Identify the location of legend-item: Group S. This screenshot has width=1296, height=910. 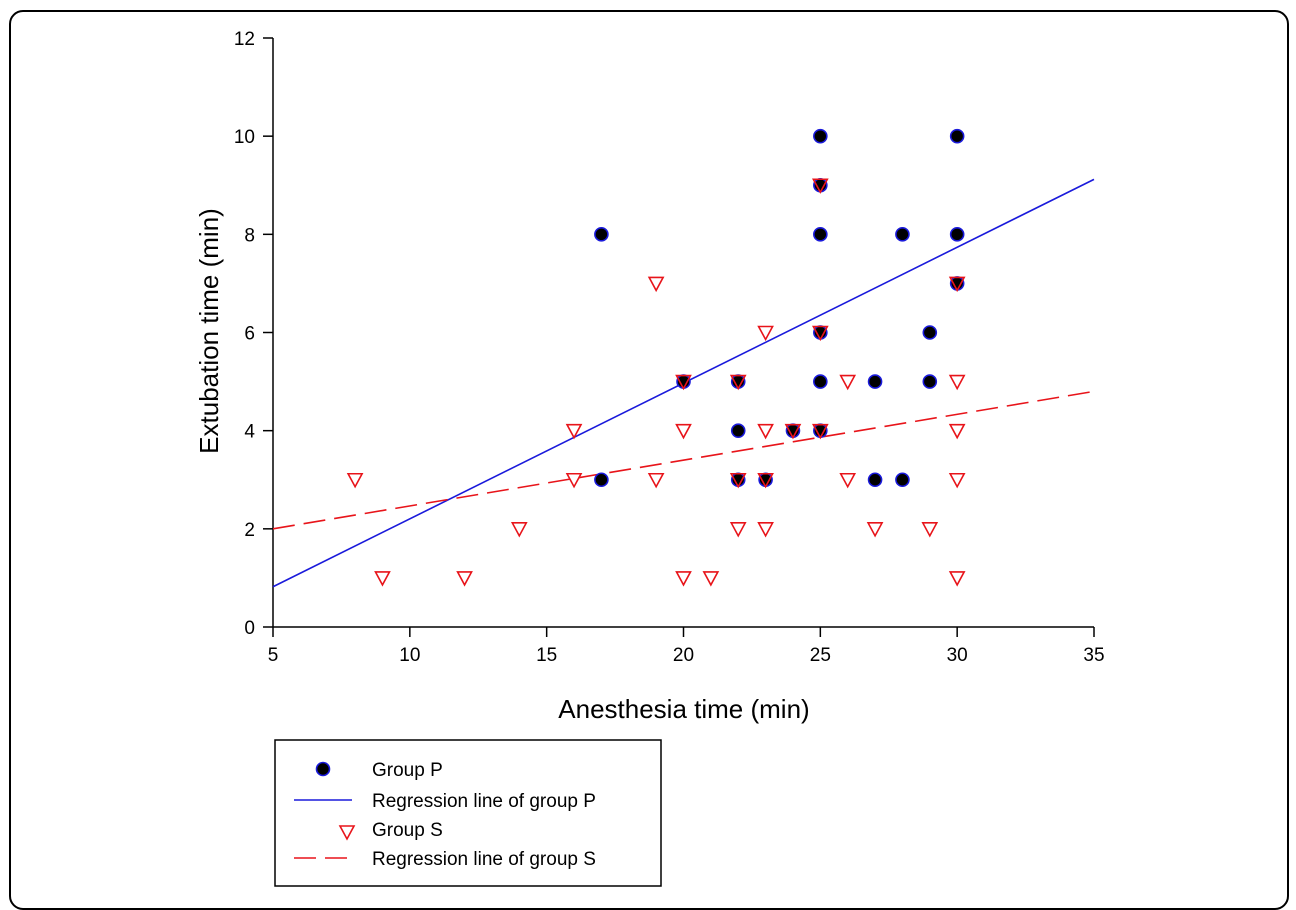
(390, 830).